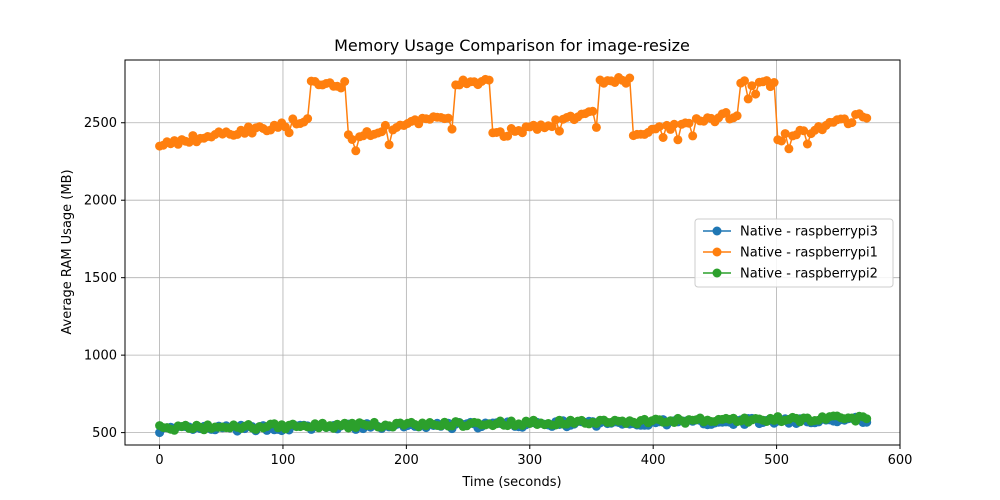 The image size is (1000, 500). I want to click on x-tick-label: 0, so click(159, 460).